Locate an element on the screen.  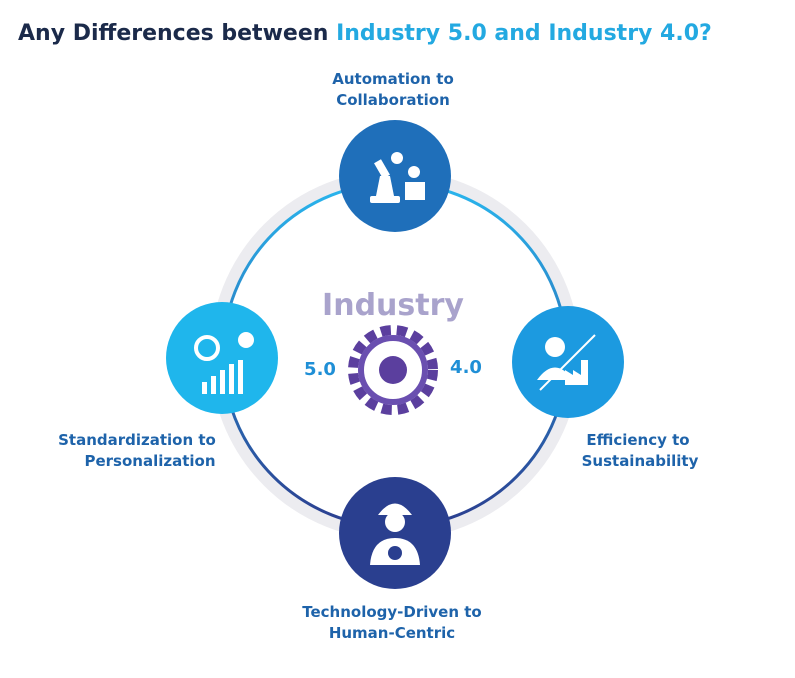
node-label: Human-Centric is located at coordinates (392, 633).